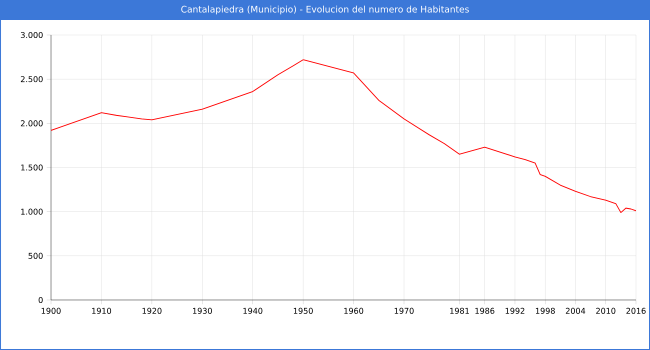 This screenshot has height=350, width=650. Describe the element at coordinates (515, 311) in the screenshot. I see `x-tick-label: 1992` at that location.